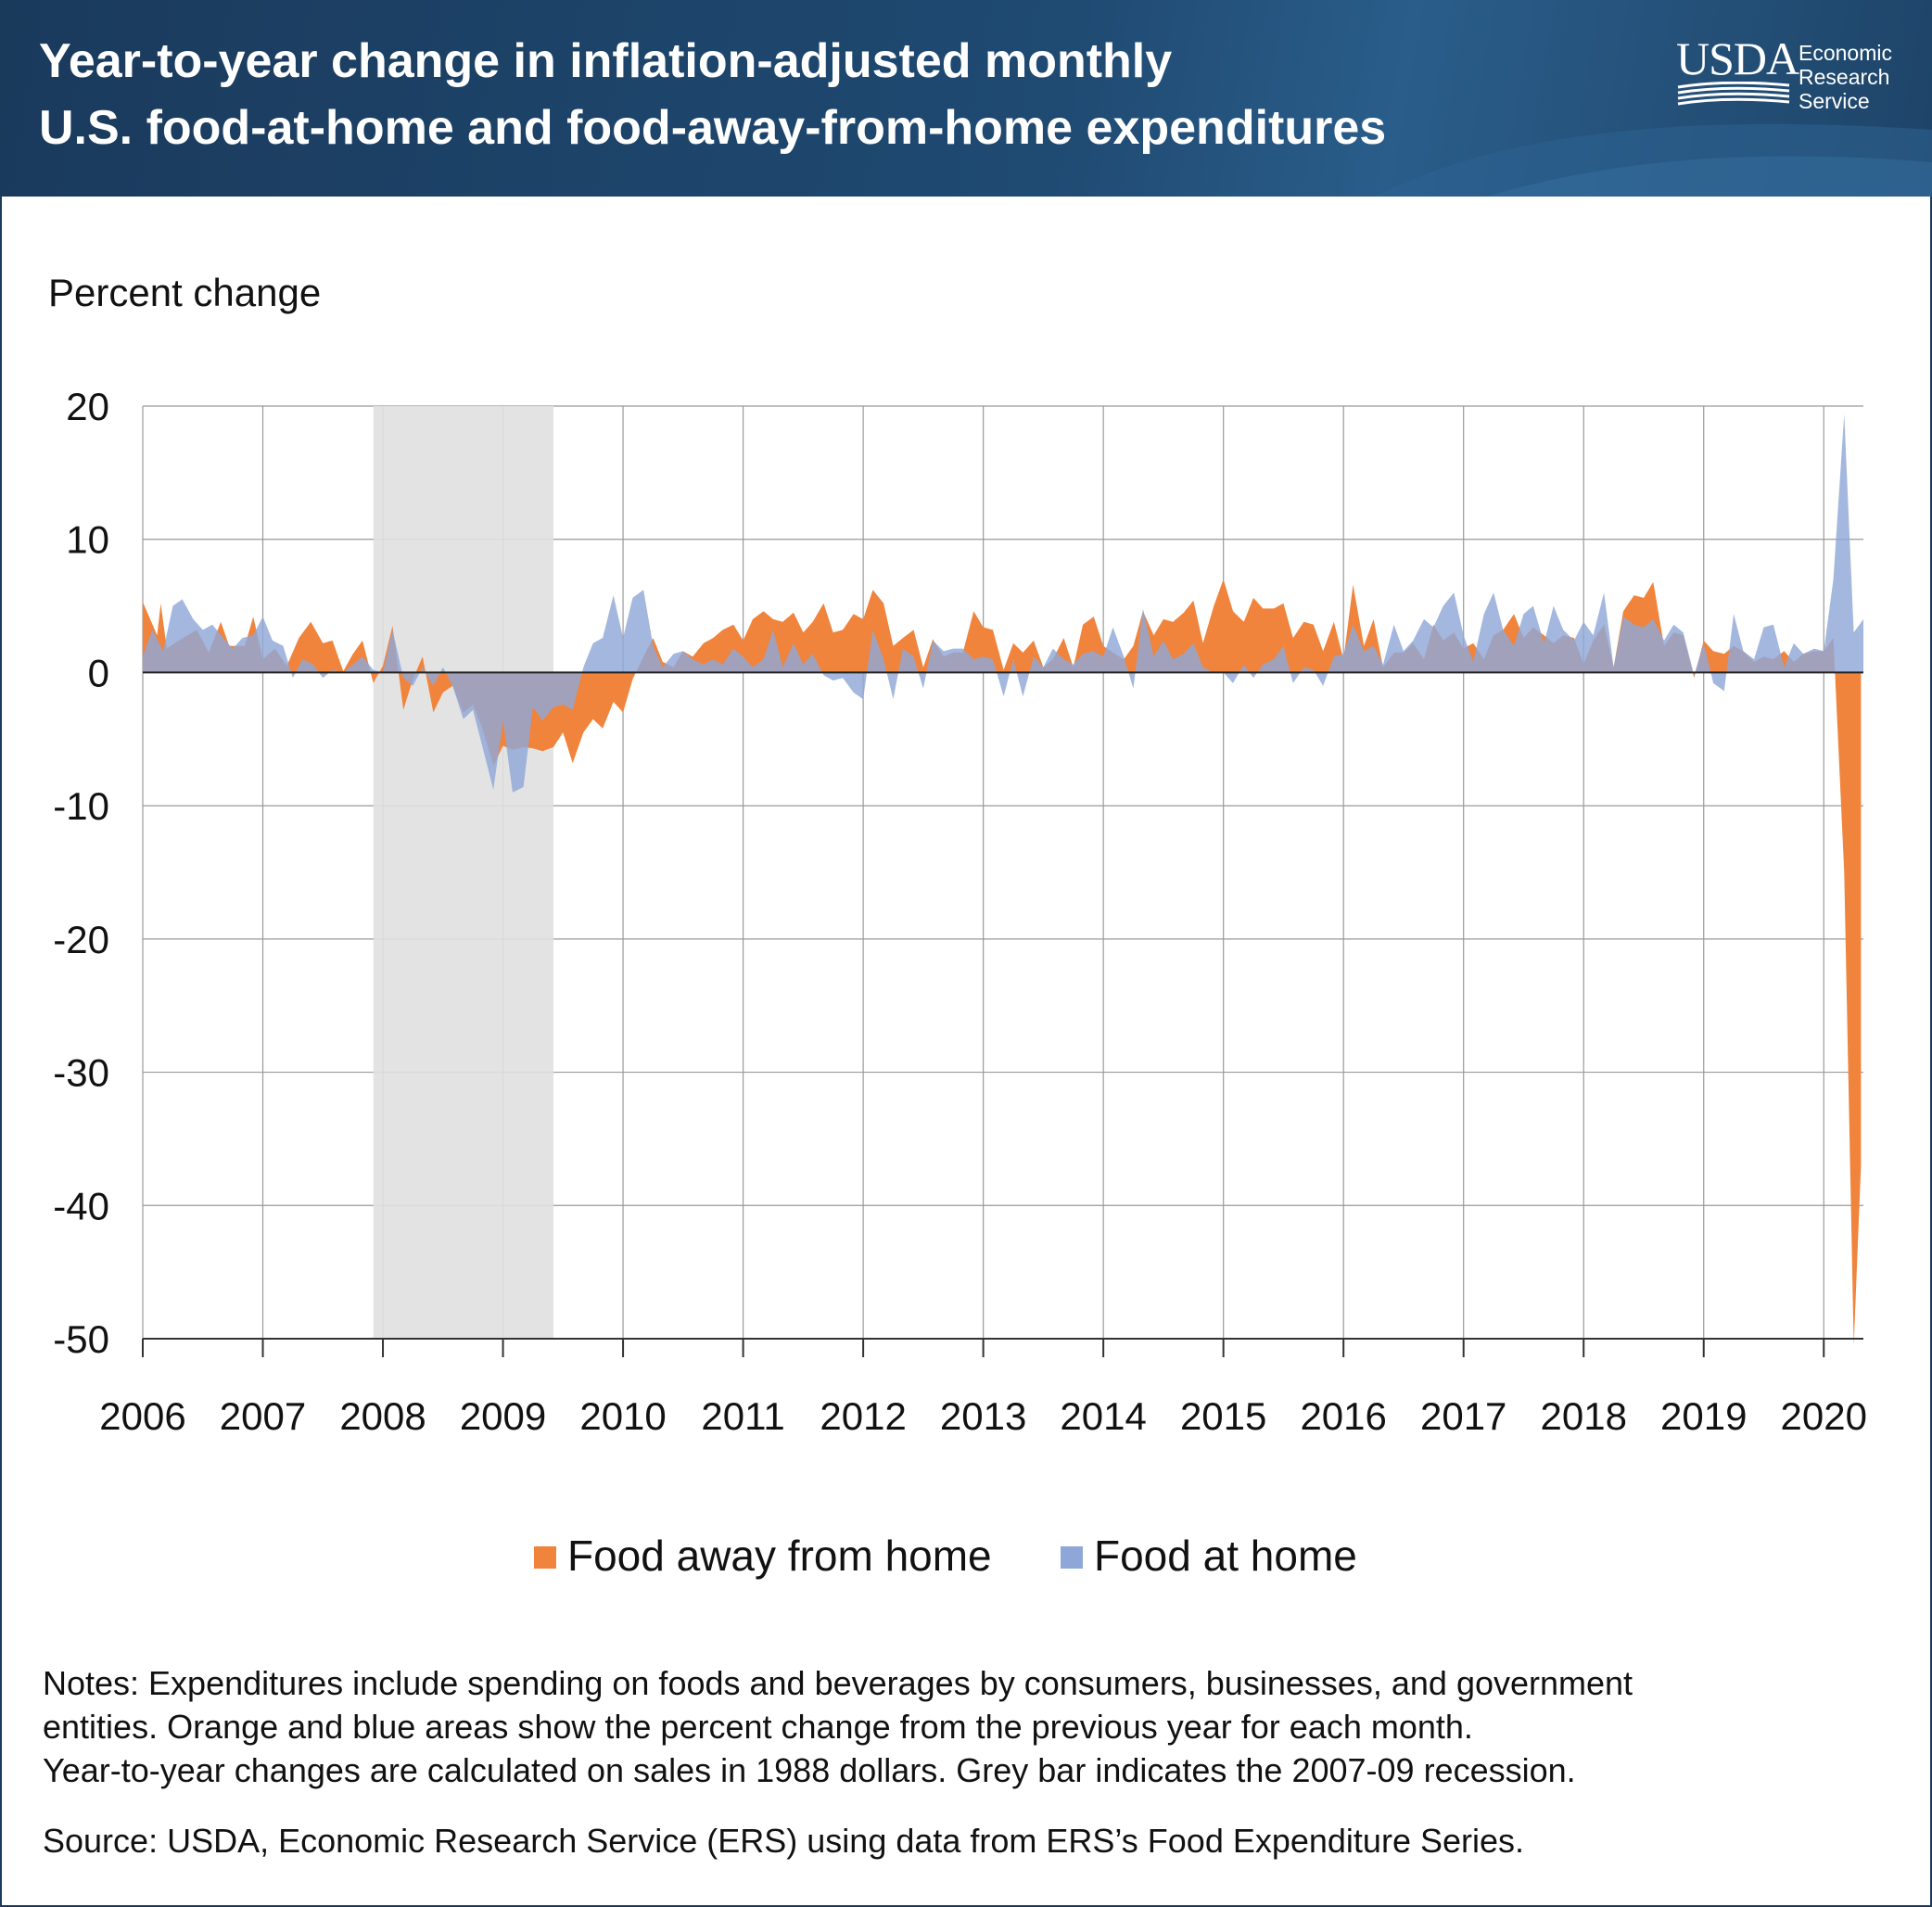 The height and width of the screenshot is (1907, 1932). Describe the element at coordinates (503, 1416) in the screenshot. I see `x-tick-label: 2009` at that location.